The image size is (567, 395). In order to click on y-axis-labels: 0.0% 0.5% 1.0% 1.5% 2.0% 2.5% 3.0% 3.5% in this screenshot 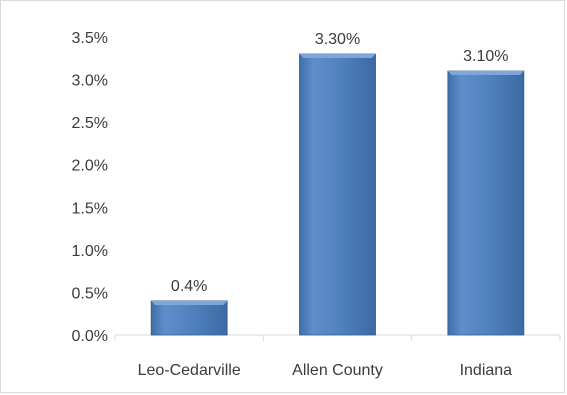, I will do `click(90, 187)`.